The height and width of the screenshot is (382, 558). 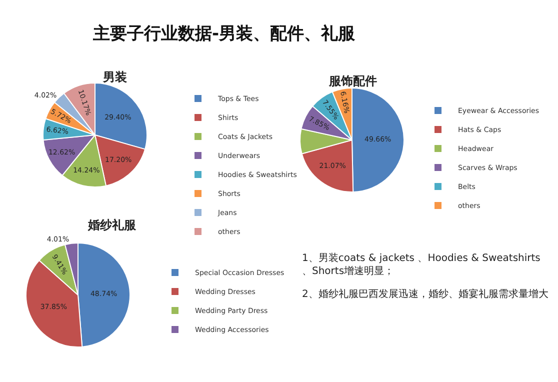 I want to click on chart-title: 婚纱礼服, so click(x=112, y=225).